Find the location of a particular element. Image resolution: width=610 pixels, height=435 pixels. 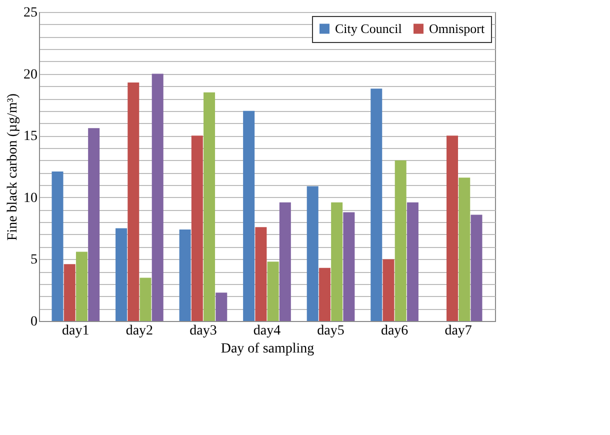

x-tick-label: day2 is located at coordinates (140, 331).